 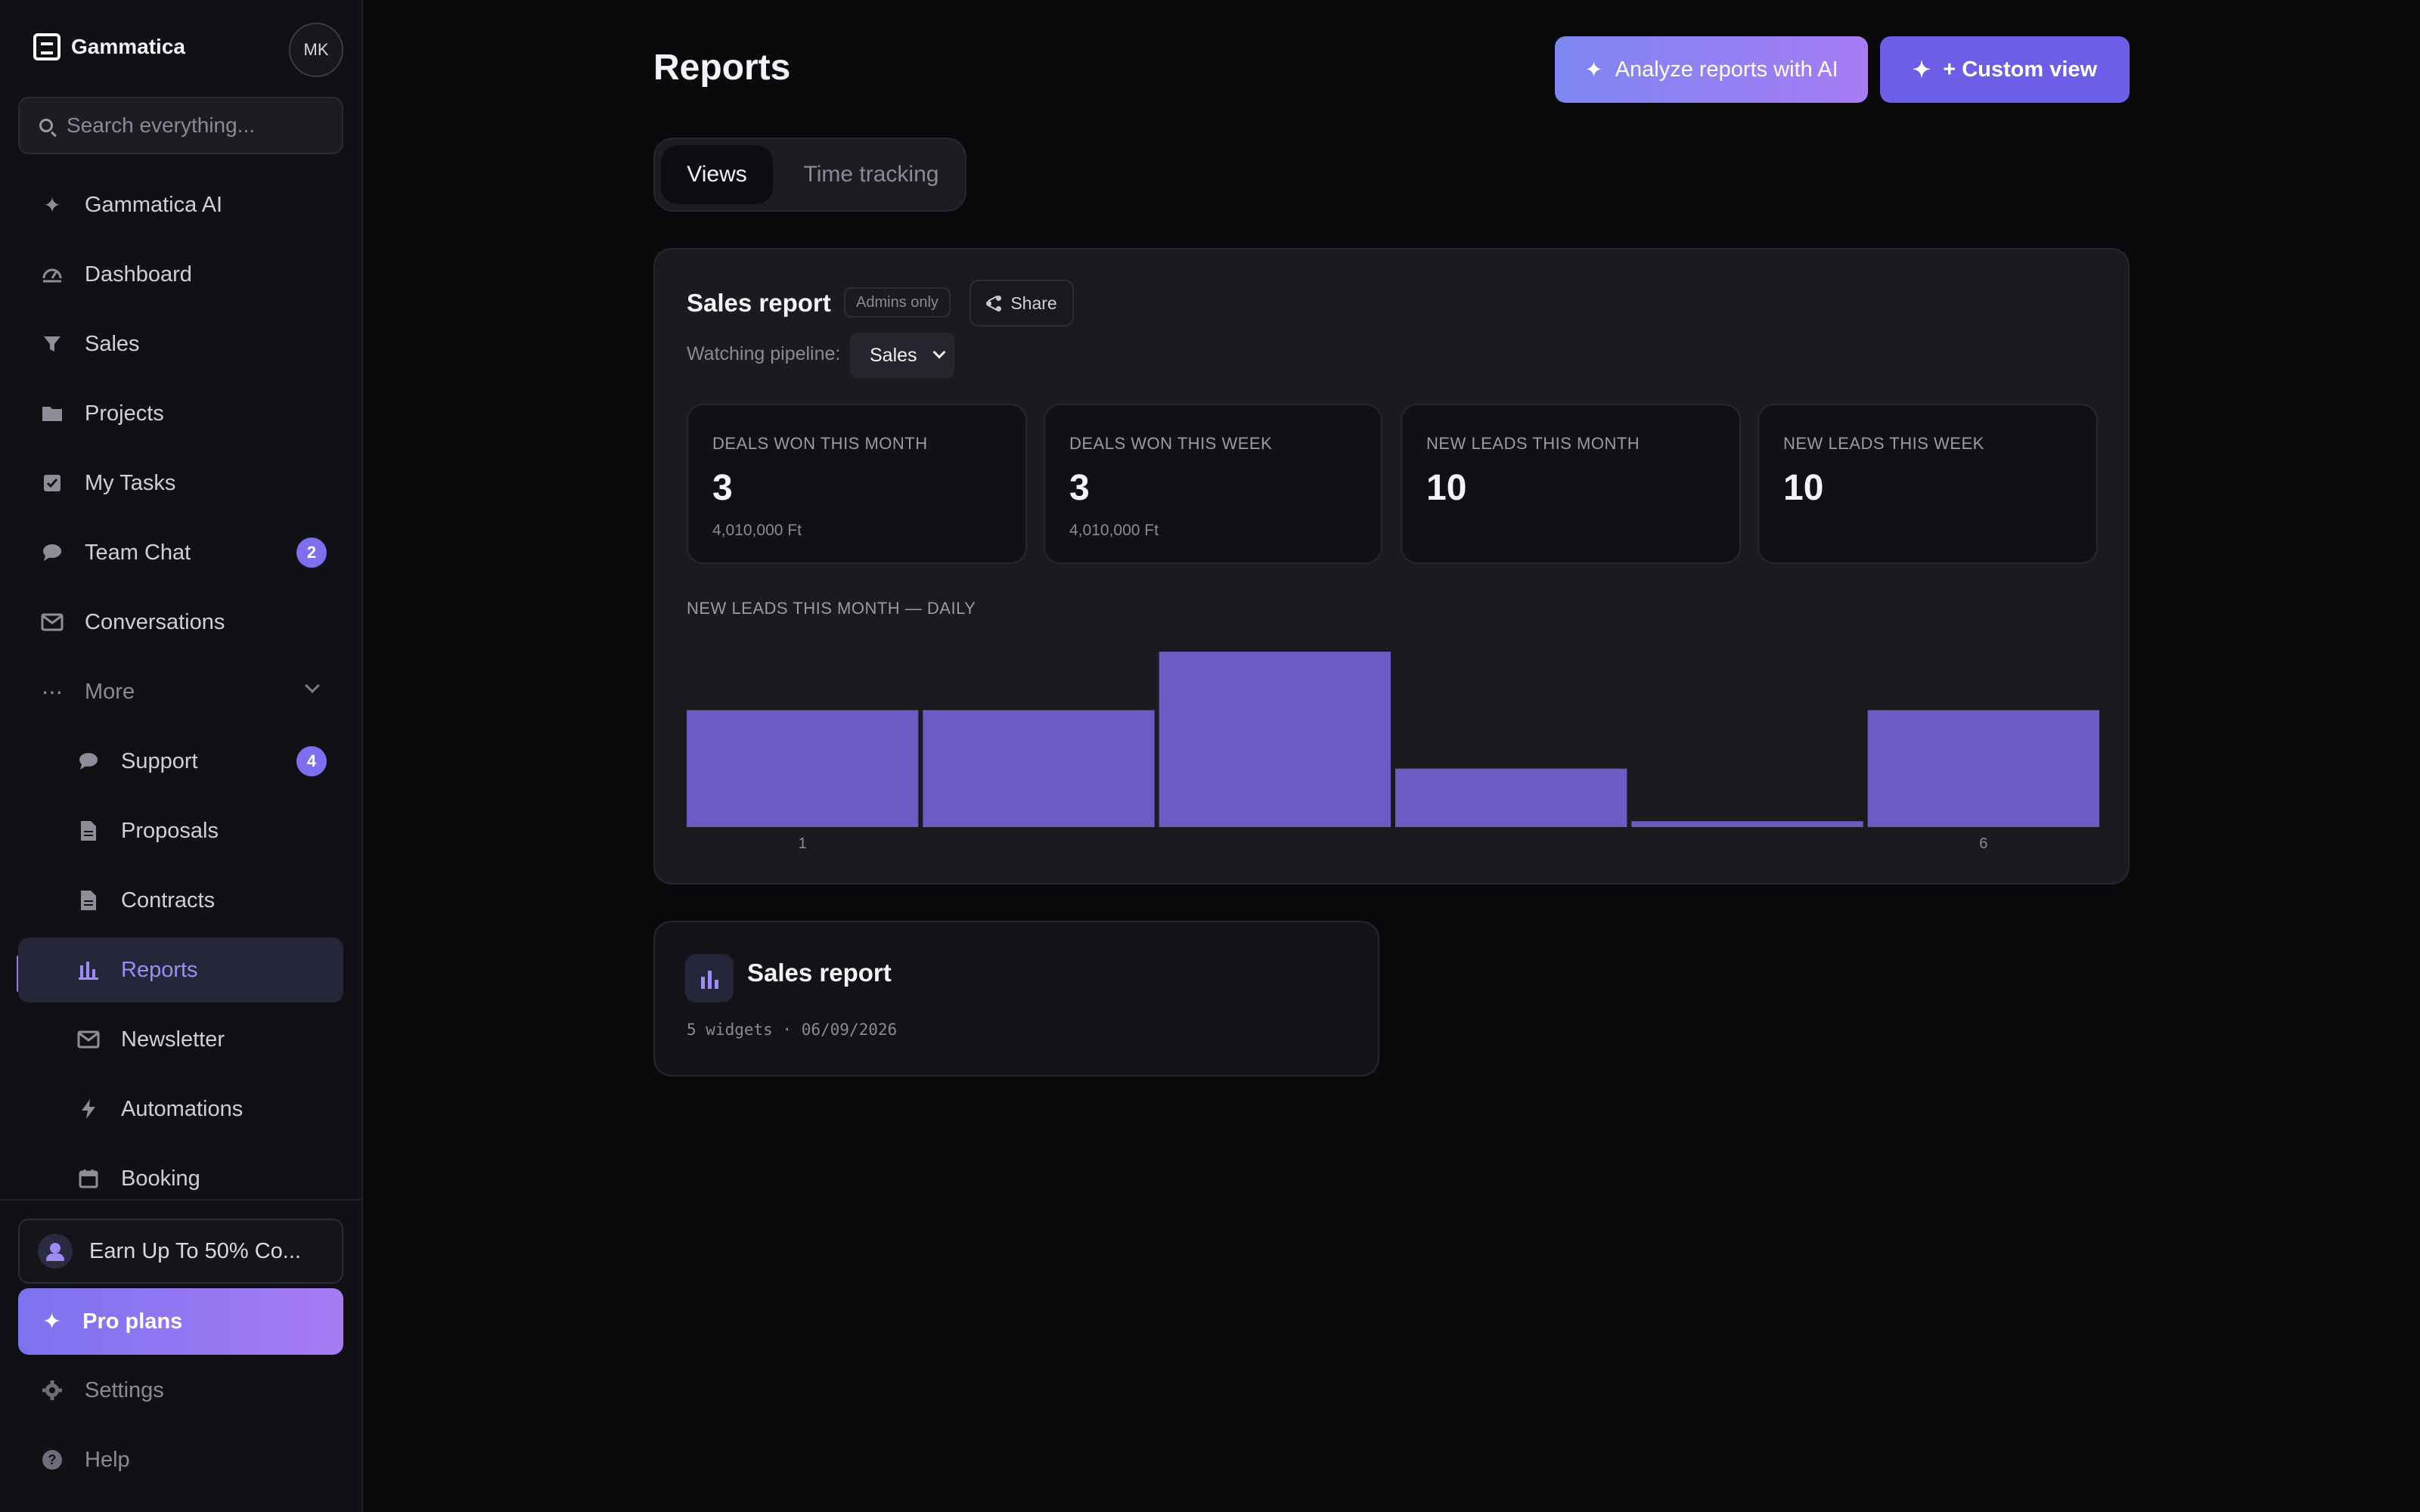 I want to click on pro-plans-button: ✦ Pro plans, so click(x=180, y=1321).